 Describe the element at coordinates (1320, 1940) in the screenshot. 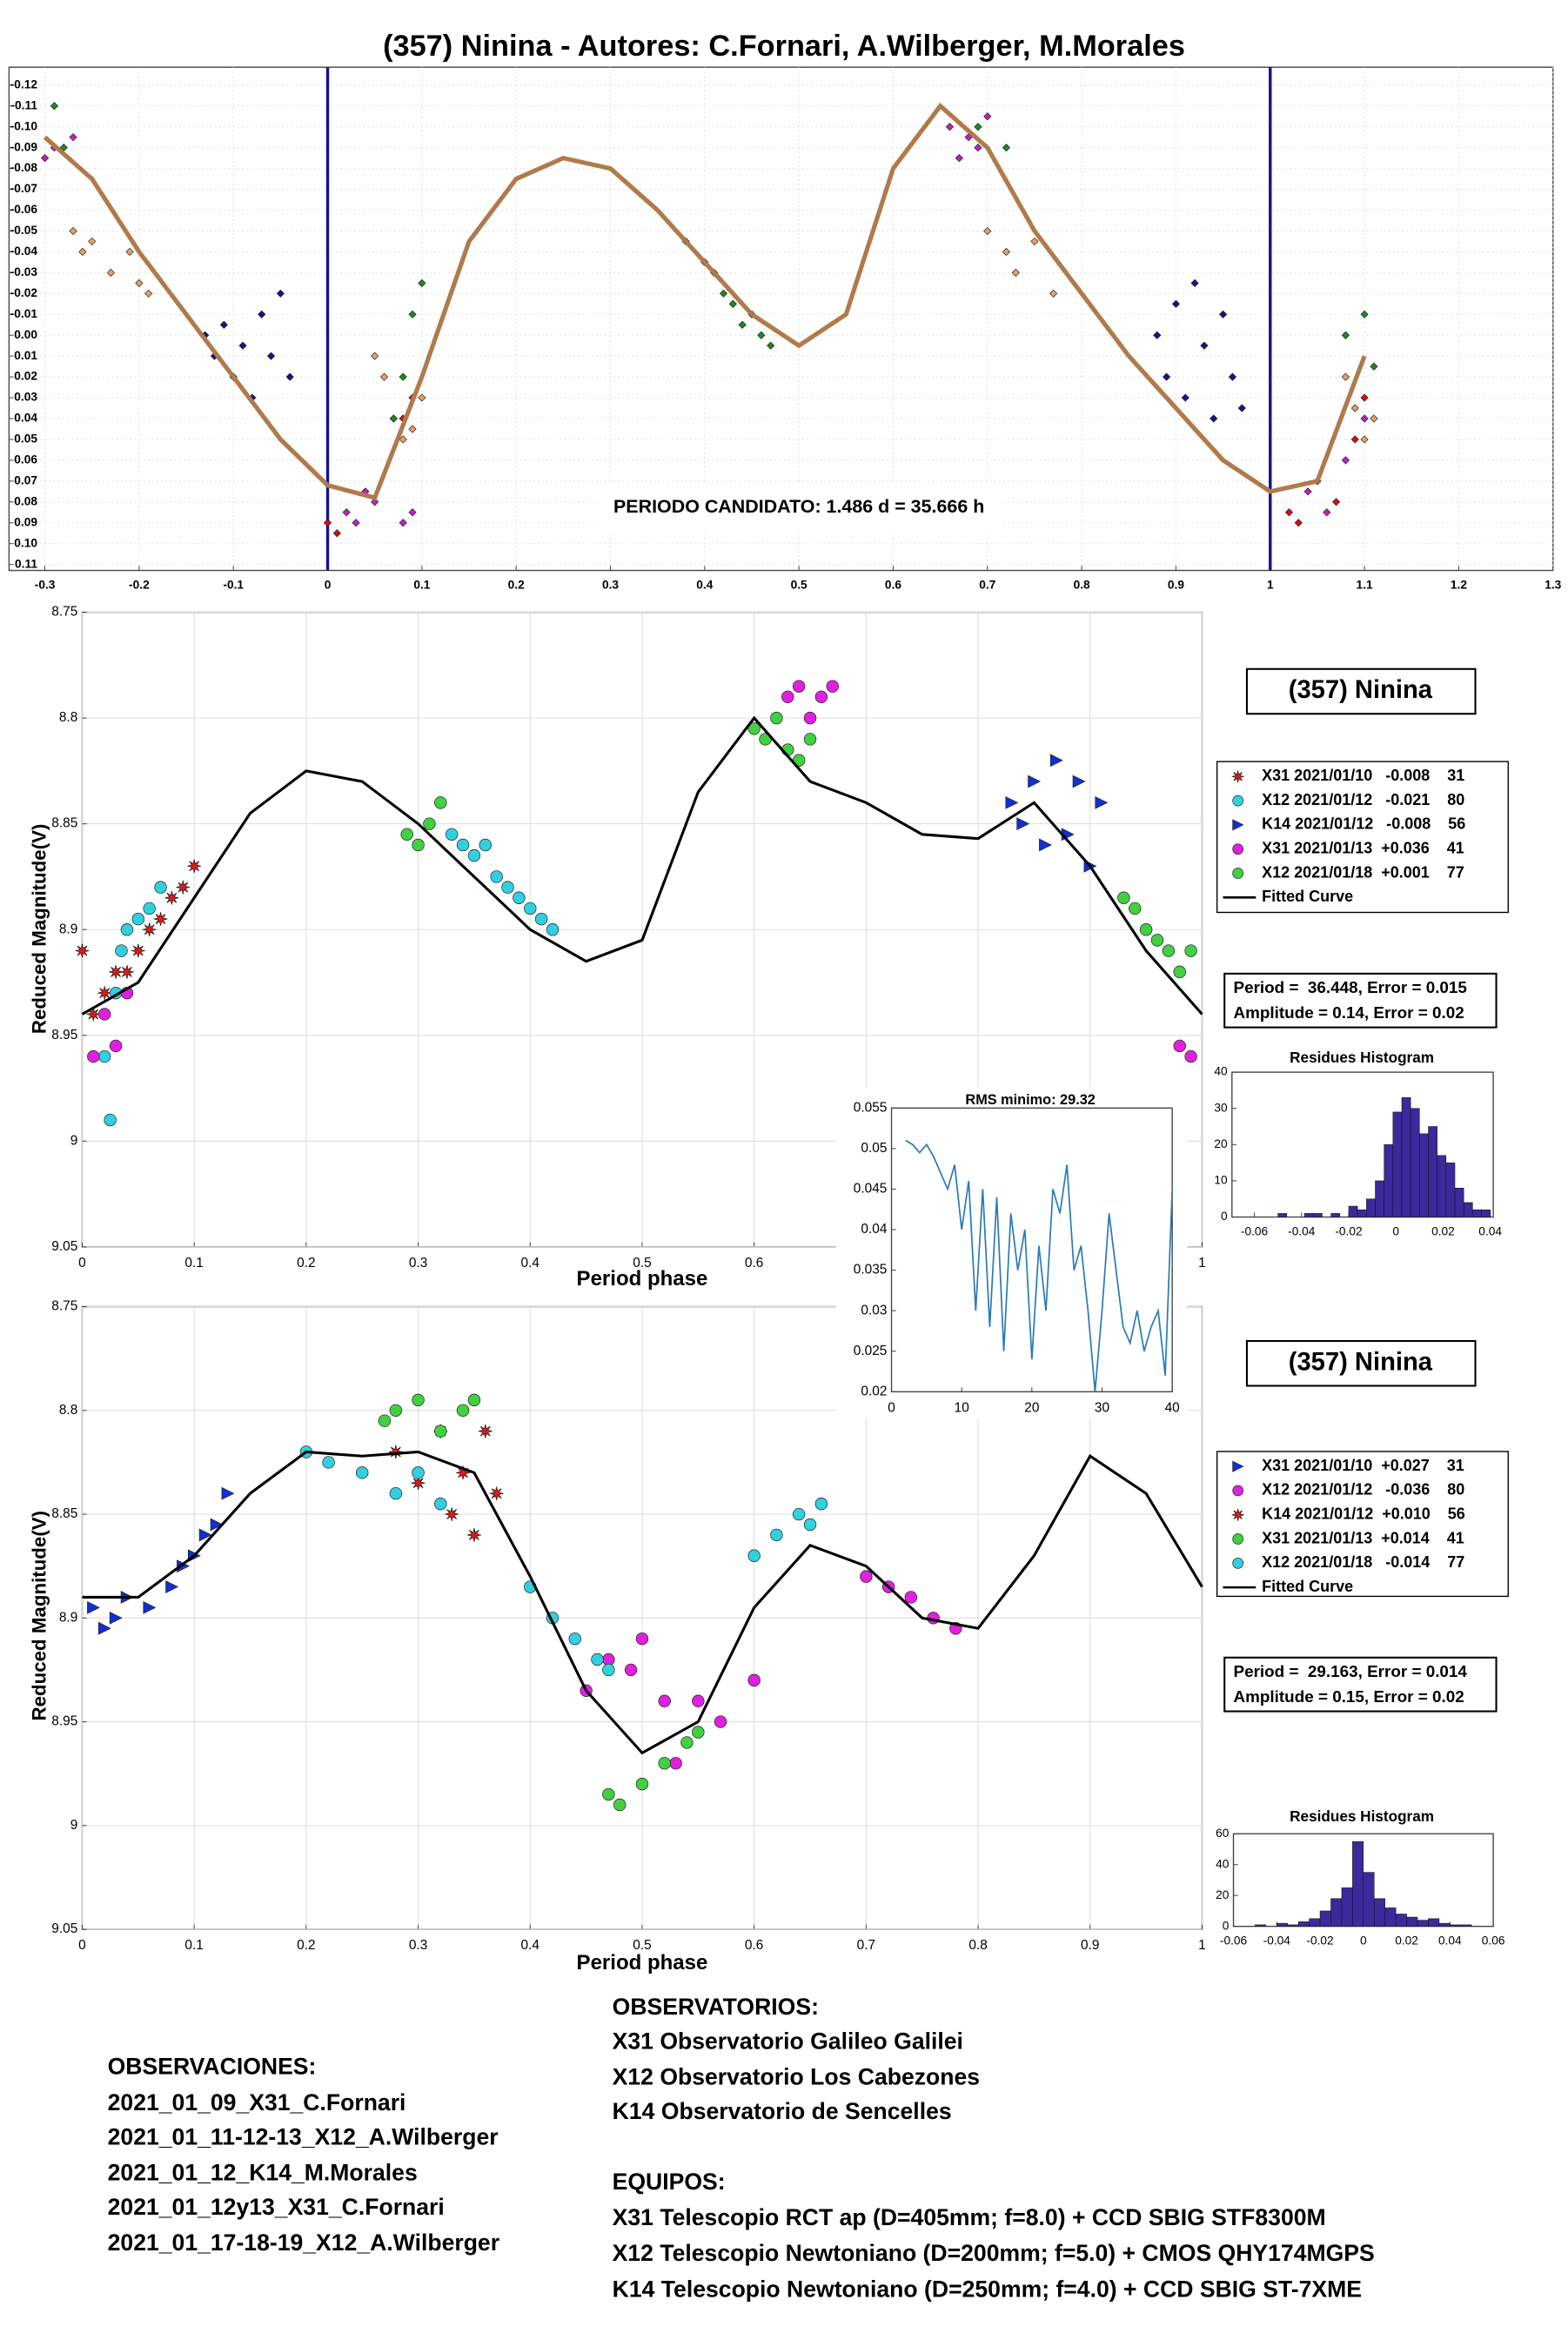

I see `x-tick-label: -0.02` at that location.